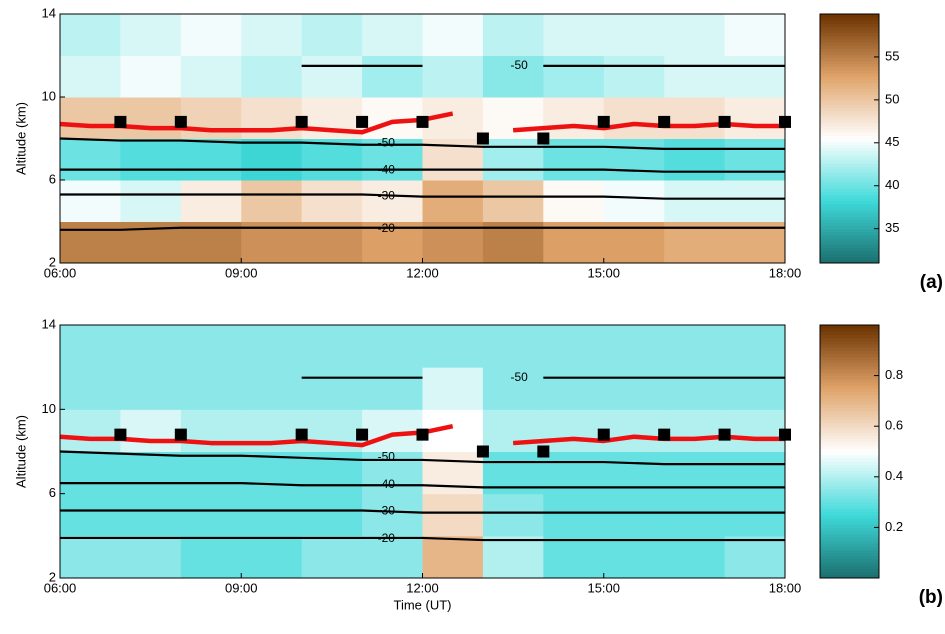 This screenshot has height=634, width=945. I want to click on contour-label: -30, so click(387, 196).